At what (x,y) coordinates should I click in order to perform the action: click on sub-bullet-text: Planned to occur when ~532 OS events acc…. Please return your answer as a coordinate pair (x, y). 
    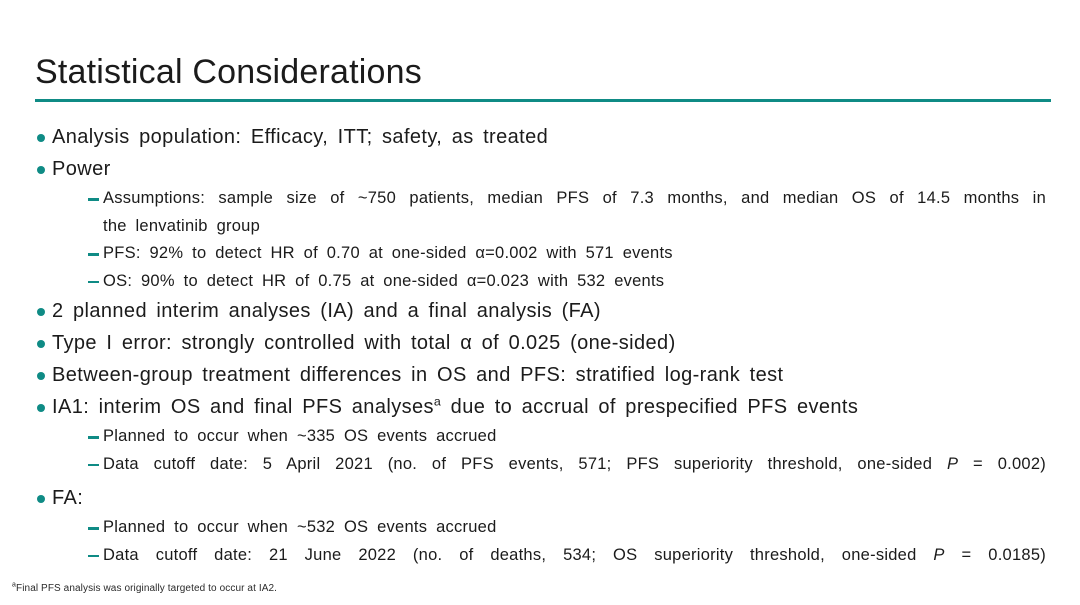
    Looking at the image, I should click on (300, 527).